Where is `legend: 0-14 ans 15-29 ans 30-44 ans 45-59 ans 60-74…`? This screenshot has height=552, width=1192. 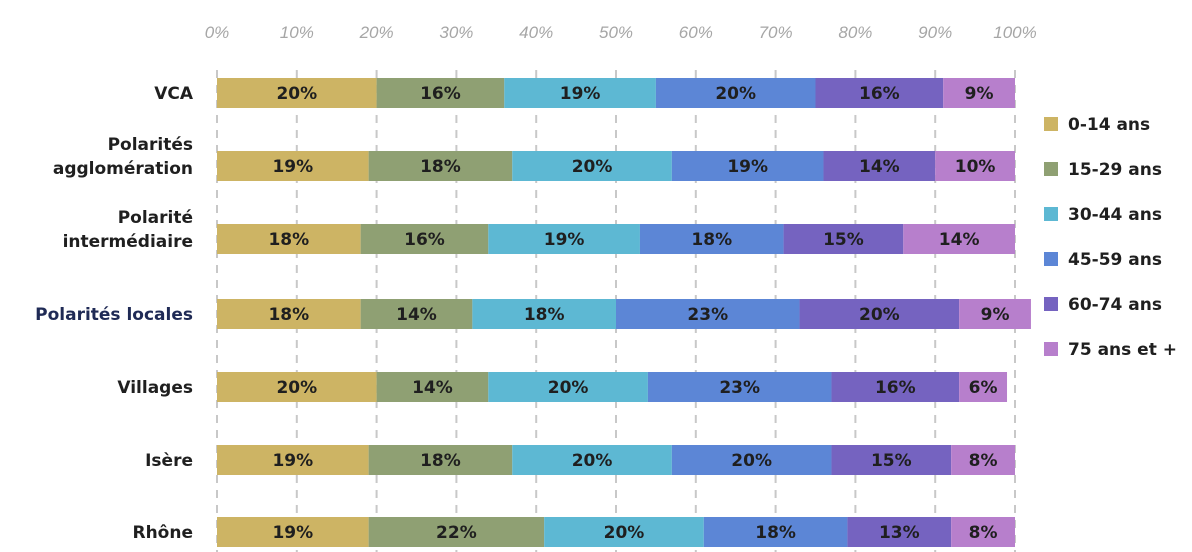 legend: 0-14 ans 15-29 ans 30-44 ans 45-59 ans 60-74… is located at coordinates (1110, 237).